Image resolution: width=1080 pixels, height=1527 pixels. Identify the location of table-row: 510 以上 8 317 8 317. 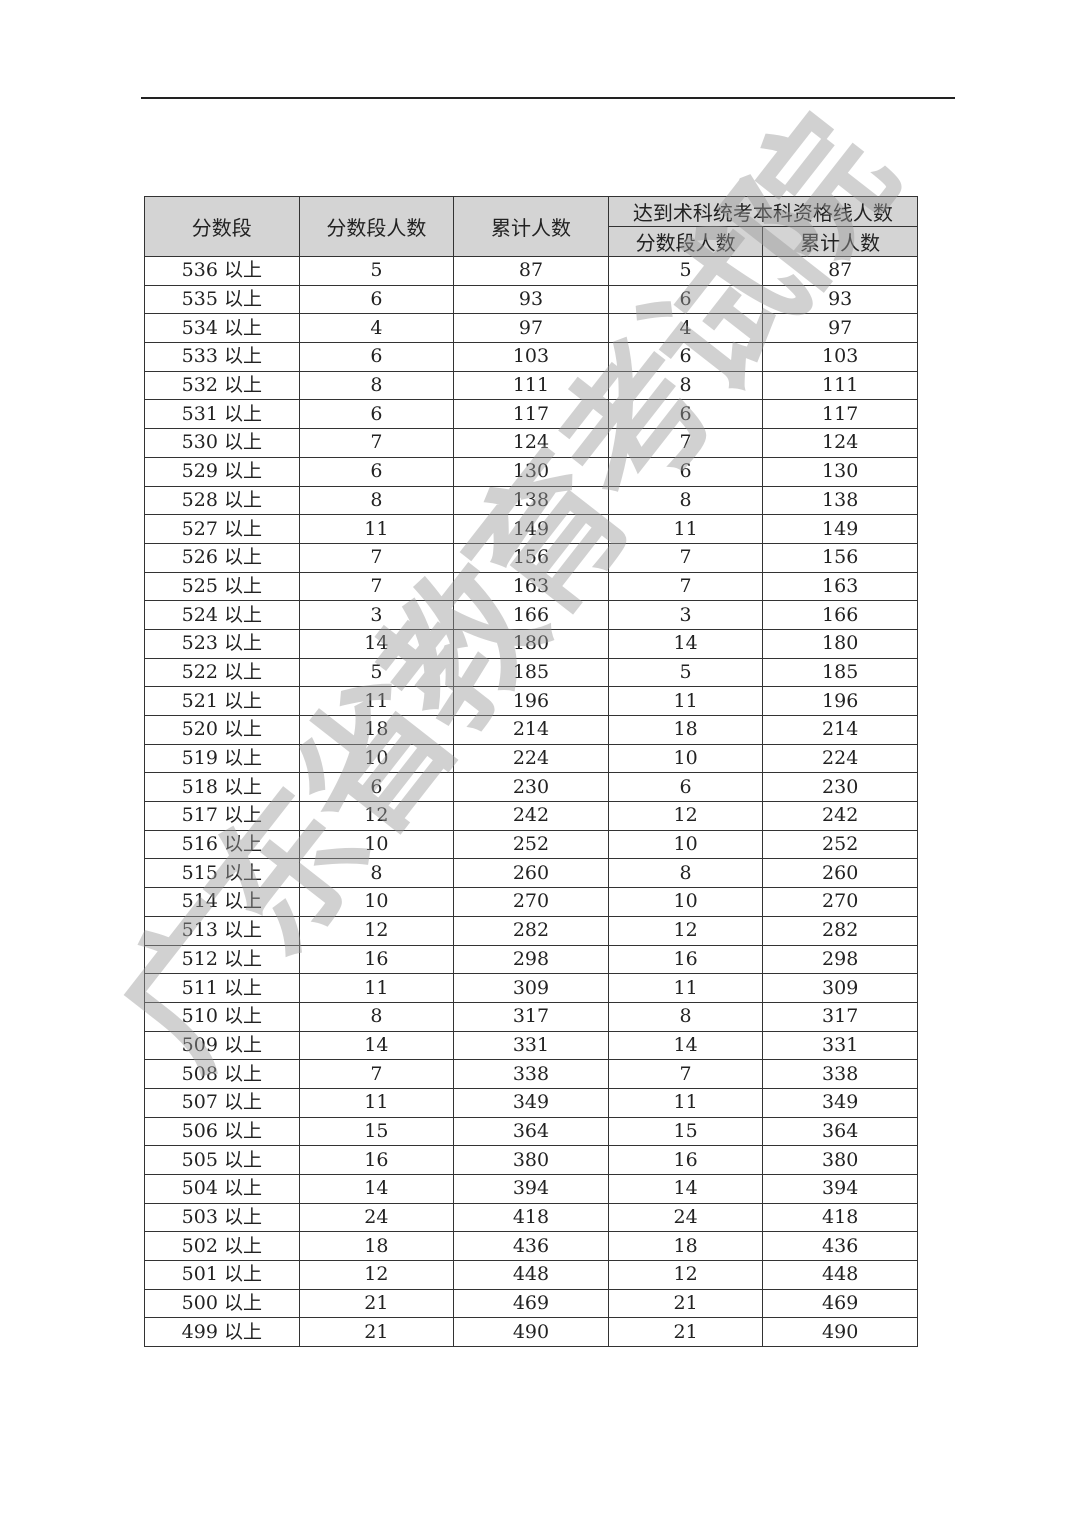
(531, 1016).